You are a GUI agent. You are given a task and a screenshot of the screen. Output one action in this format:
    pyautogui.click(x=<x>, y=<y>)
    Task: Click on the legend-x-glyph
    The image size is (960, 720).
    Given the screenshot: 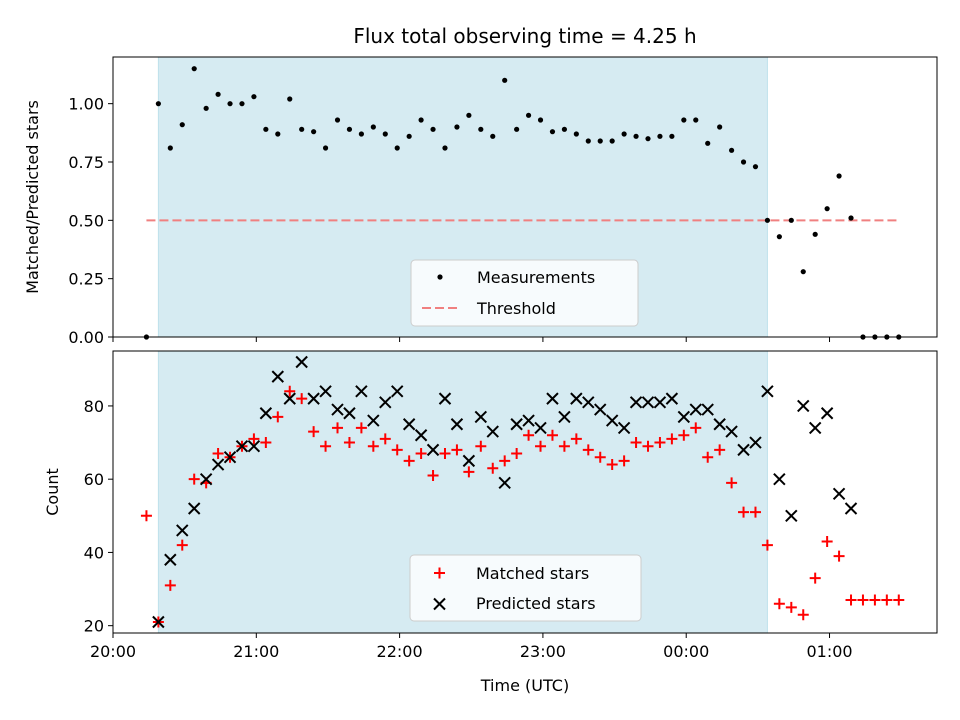 What is the action you would take?
    pyautogui.click(x=439, y=604)
    